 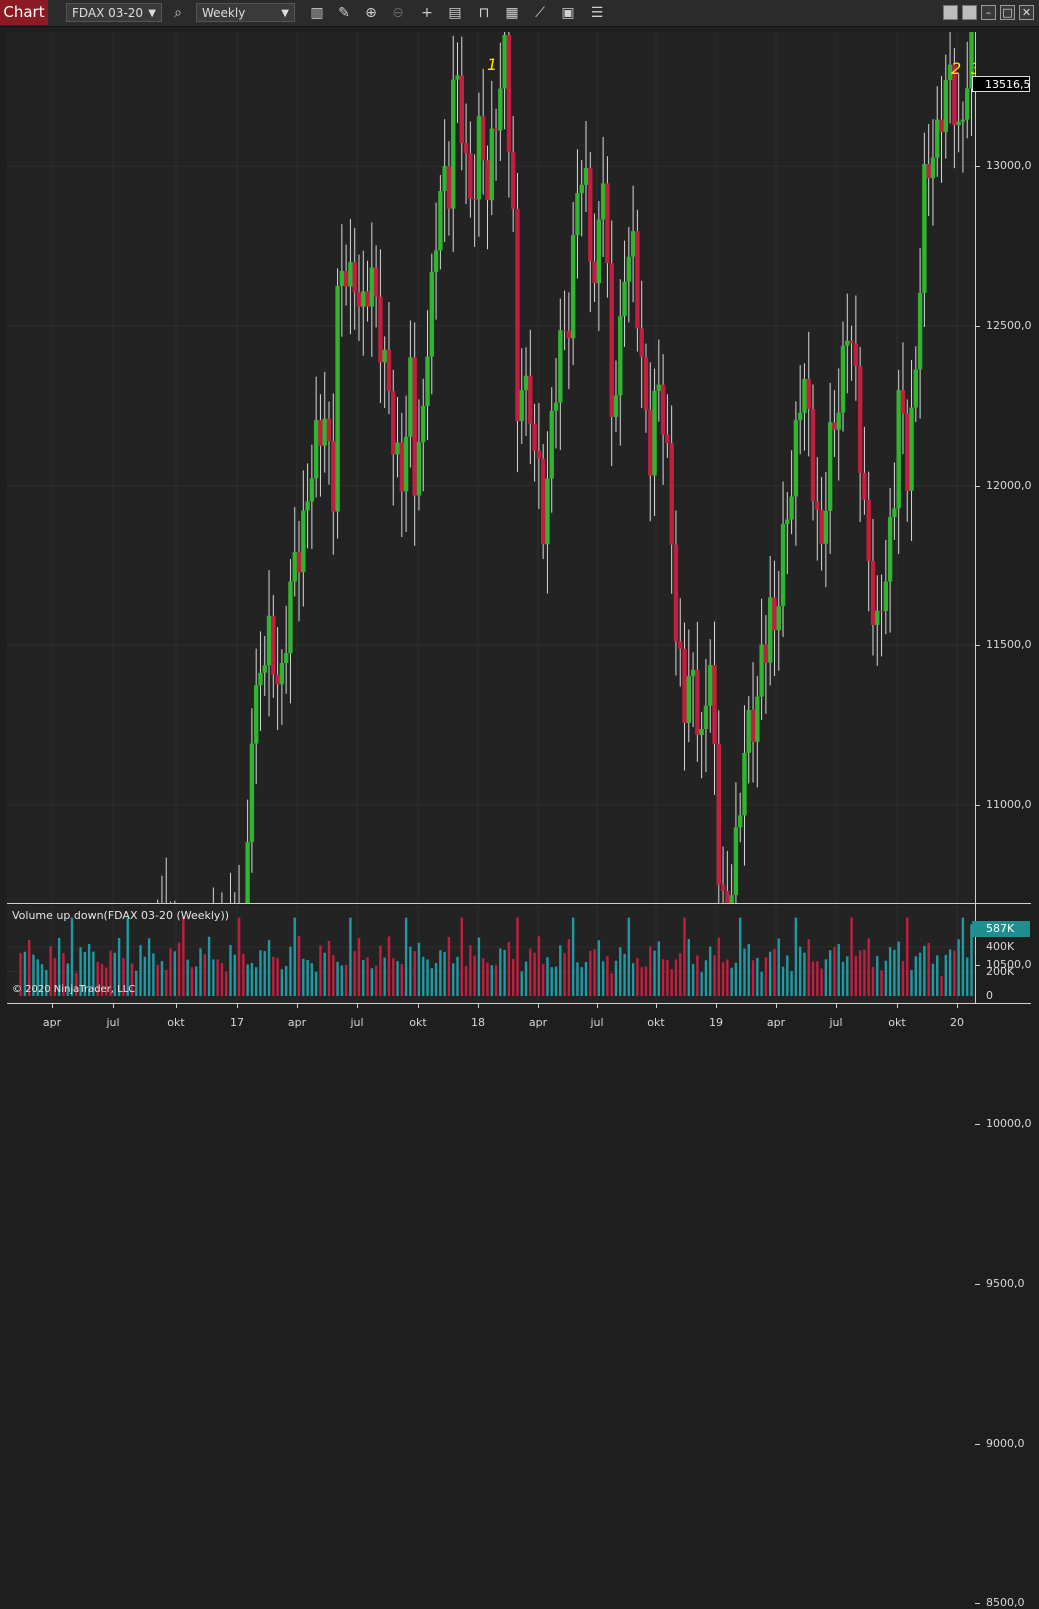 What do you see at coordinates (371, 13) in the screenshot?
I see `zoom-in-icon: ⊕` at bounding box center [371, 13].